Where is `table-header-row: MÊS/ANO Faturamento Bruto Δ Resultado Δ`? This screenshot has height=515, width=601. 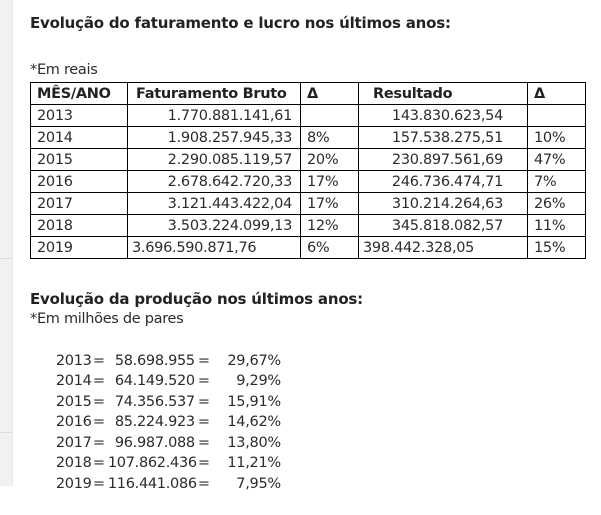
table-header-row: MÊS/ANO Faturamento Bruto Δ Resultado Δ is located at coordinates (308, 93).